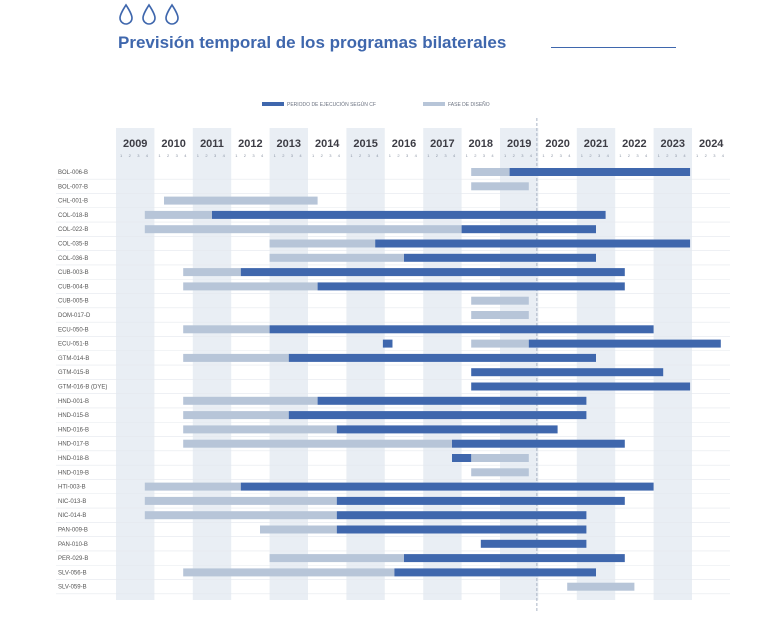  What do you see at coordinates (469, 104) in the screenshot?
I see `legend-label-design: FASE DE DISEÑO` at bounding box center [469, 104].